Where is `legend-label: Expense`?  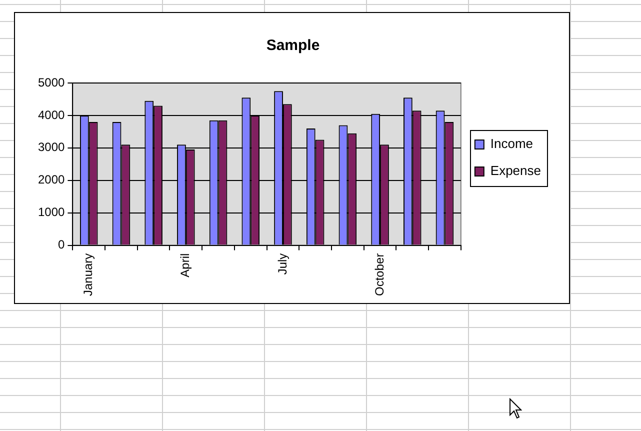
legend-label: Expense is located at coordinates (516, 170).